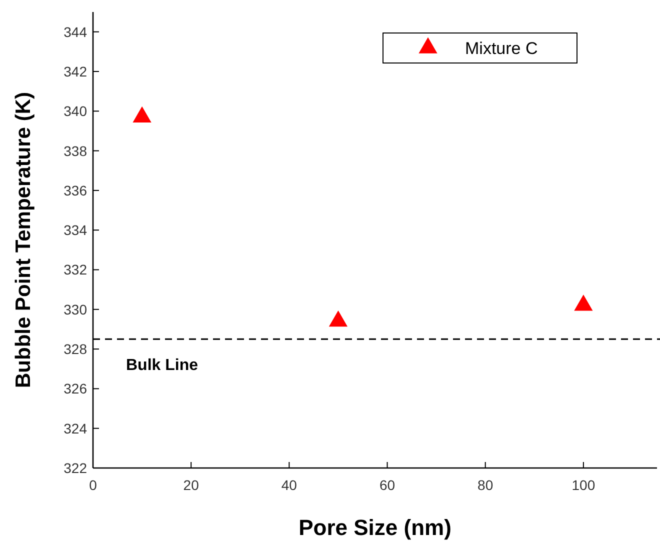 The width and height of the screenshot is (660, 542). I want to click on y-tick-label: 340, so click(76, 111).